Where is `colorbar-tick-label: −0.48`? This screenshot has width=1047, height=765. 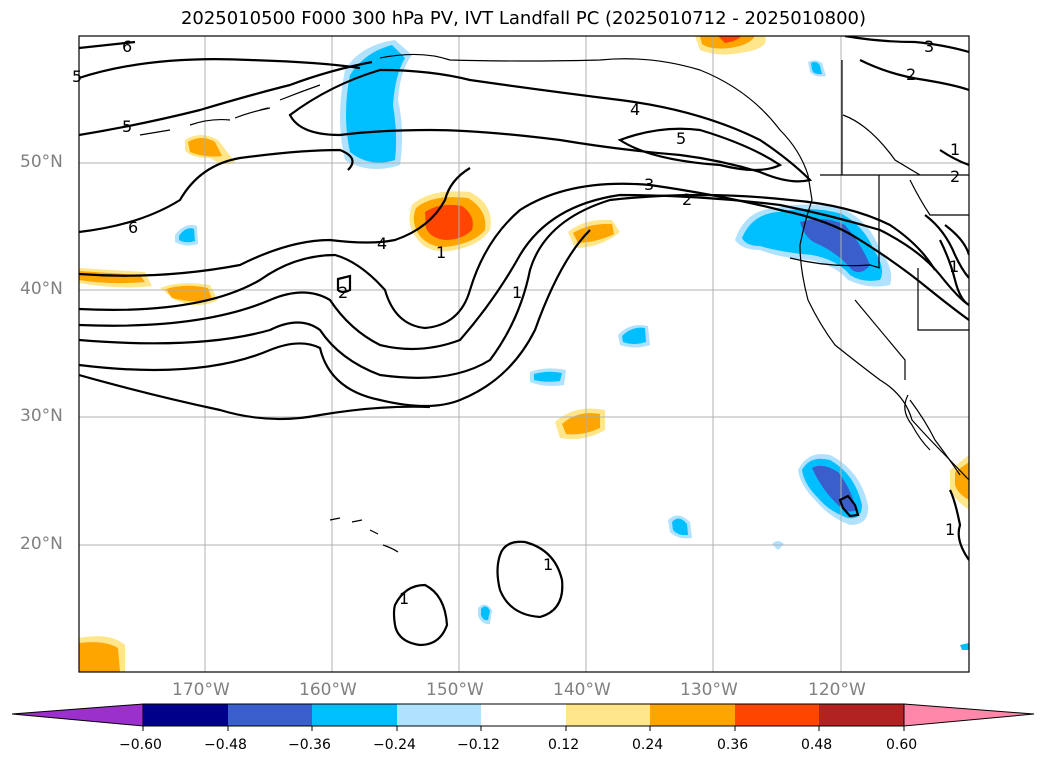 colorbar-tick-label: −0.48 is located at coordinates (225, 745).